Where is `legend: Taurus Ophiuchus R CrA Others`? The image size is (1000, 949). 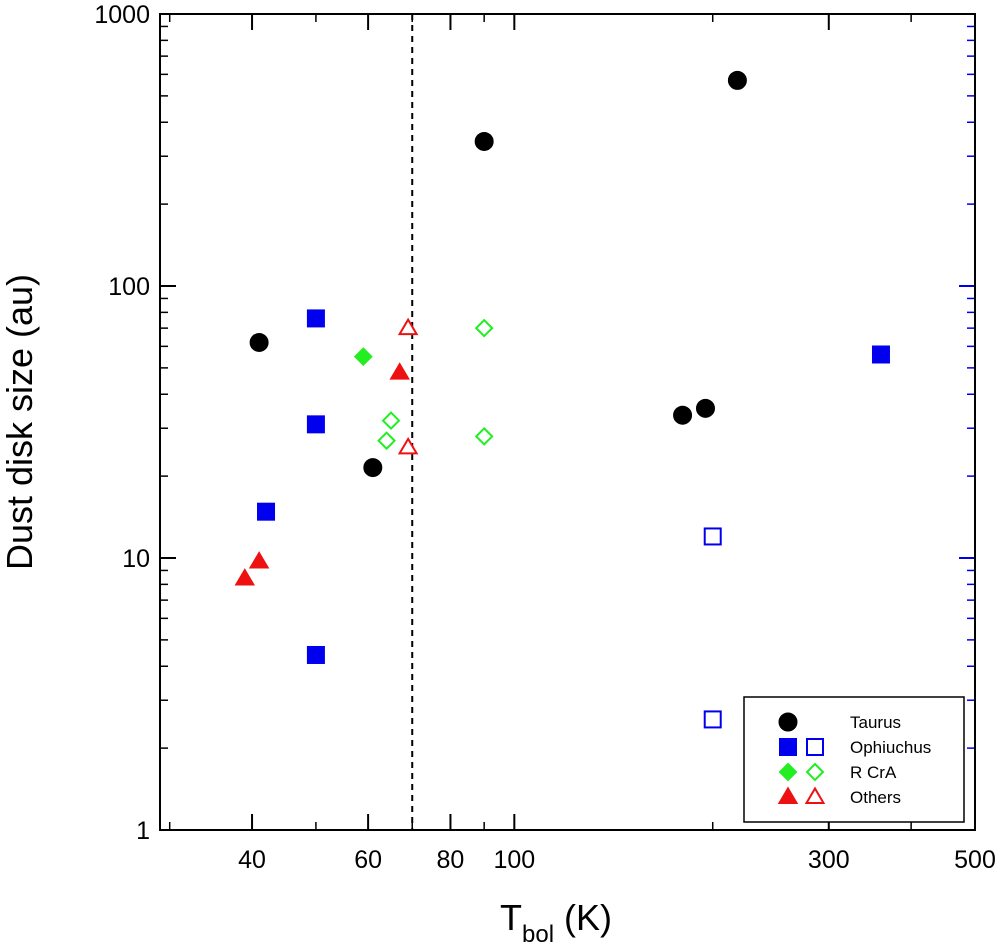 legend: Taurus Ophiuchus R CrA Others is located at coordinates (854, 759).